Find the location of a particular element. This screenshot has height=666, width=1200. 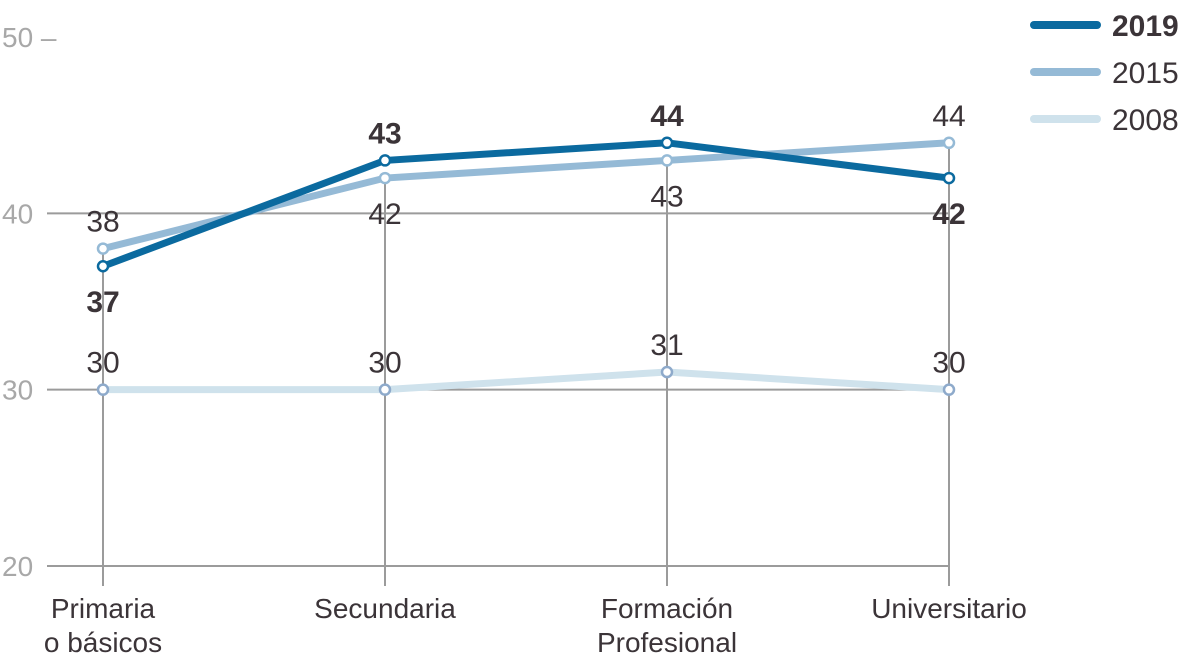

x-tick-label: Universitario is located at coordinates (949, 608).